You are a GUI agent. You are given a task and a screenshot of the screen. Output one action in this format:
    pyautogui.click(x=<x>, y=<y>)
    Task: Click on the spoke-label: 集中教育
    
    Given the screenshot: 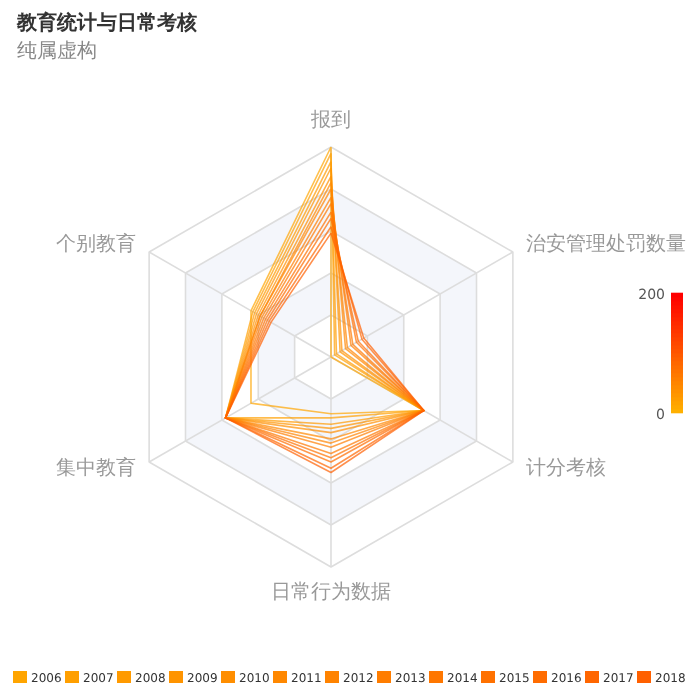 What is the action you would take?
    pyautogui.click(x=96, y=468)
    